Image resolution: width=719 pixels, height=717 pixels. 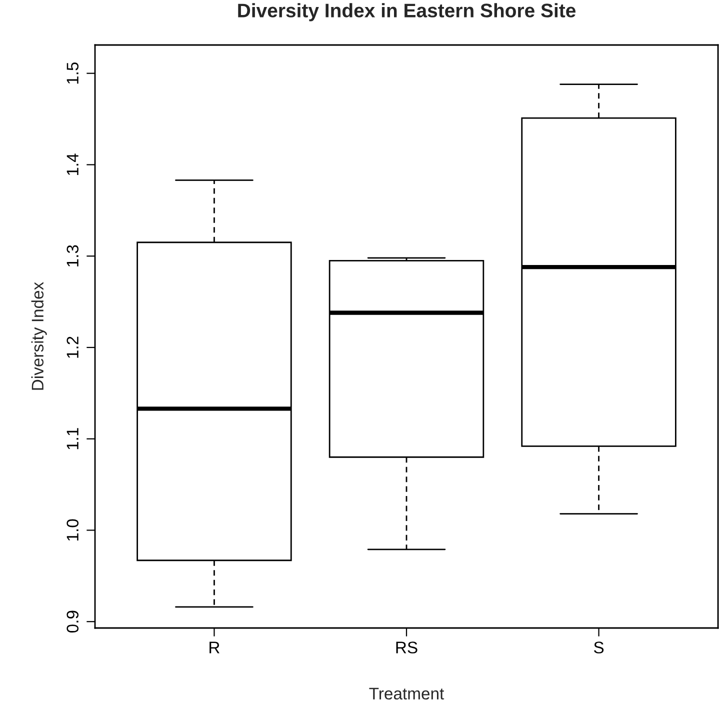 I want to click on y-tick-label: 0.9, so click(x=72, y=621).